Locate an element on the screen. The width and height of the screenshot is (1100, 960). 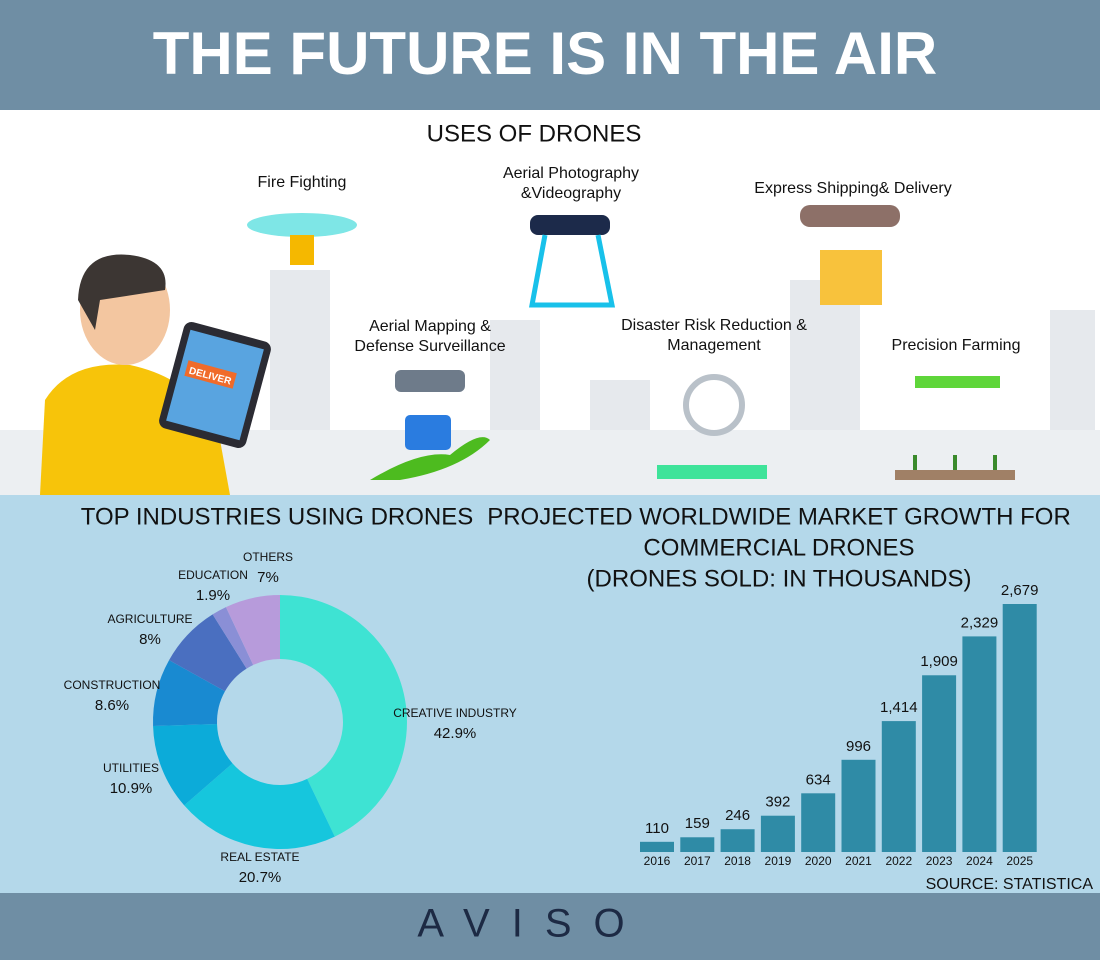
chart-title: PROJECTED WORLDWIDE MARKET GROWTH FOR is located at coordinates (779, 516).